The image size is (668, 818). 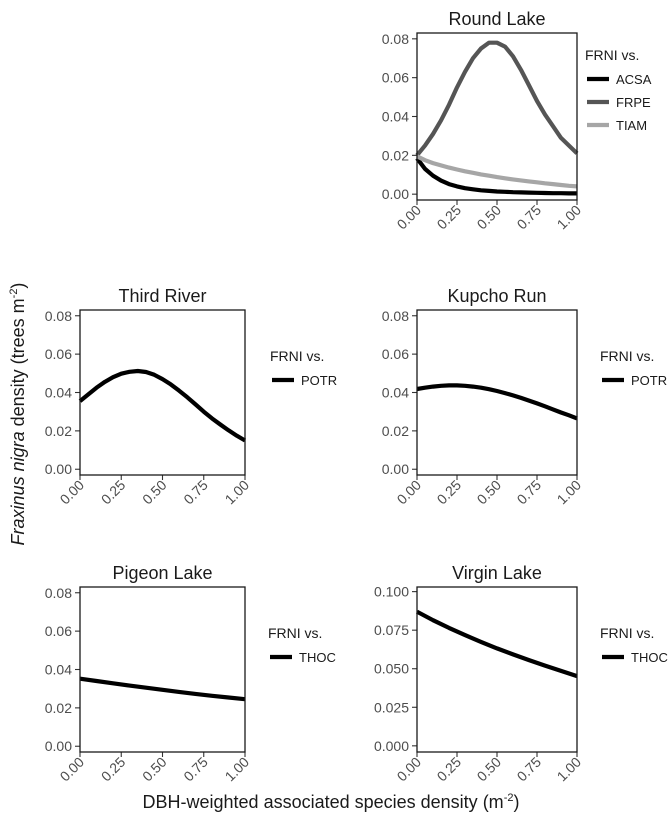 What do you see at coordinates (391, 746) in the screenshot?
I see `y-tick-label: 0.000` at bounding box center [391, 746].